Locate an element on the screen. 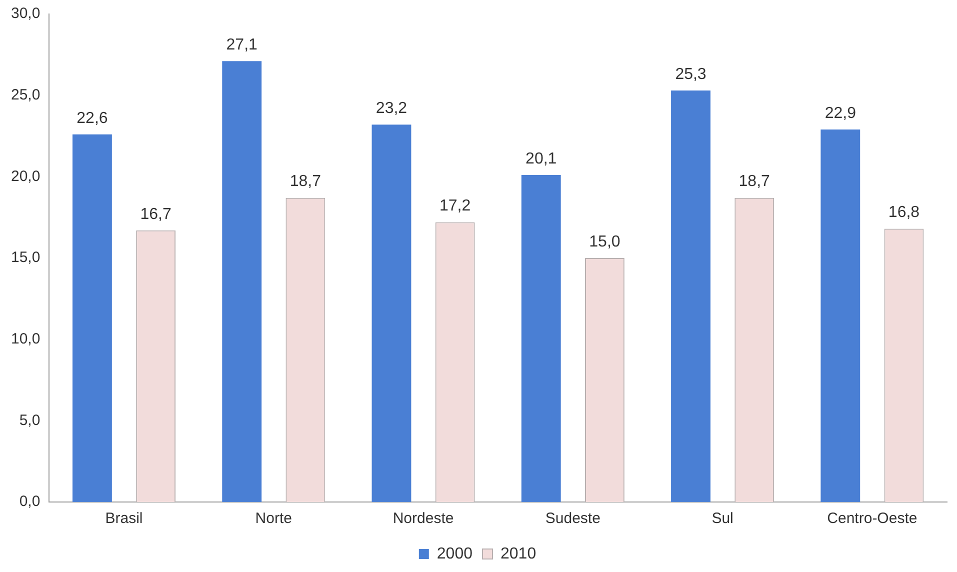  x-tick-label: Centro-Oeste is located at coordinates (872, 519).